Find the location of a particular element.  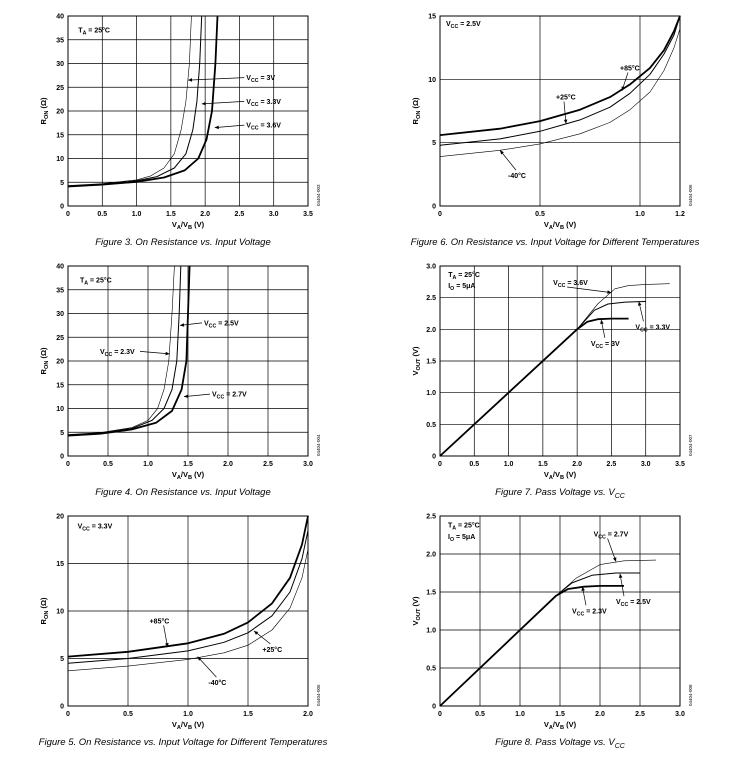

annotation: VCC = 3.6V is located at coordinates (582, 287).